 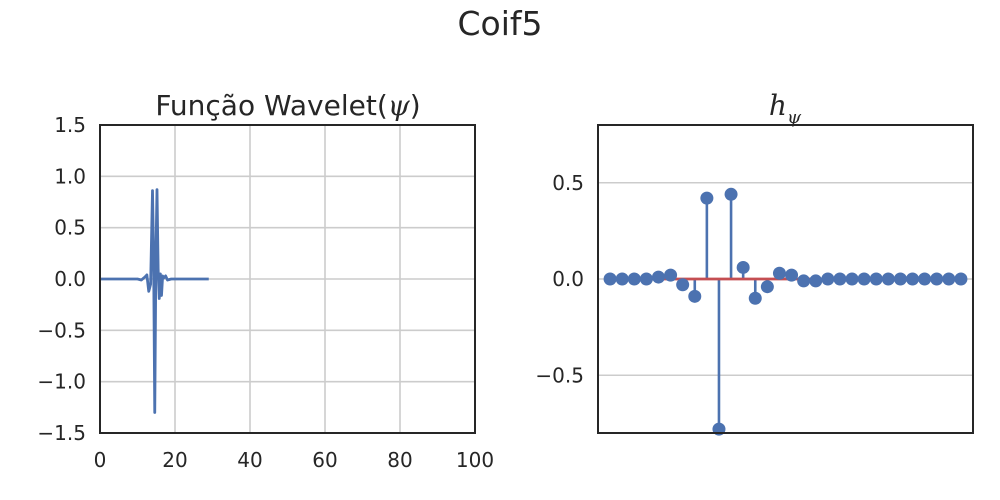 I want to click on left-xtick-label: 40, so click(x=249, y=460).